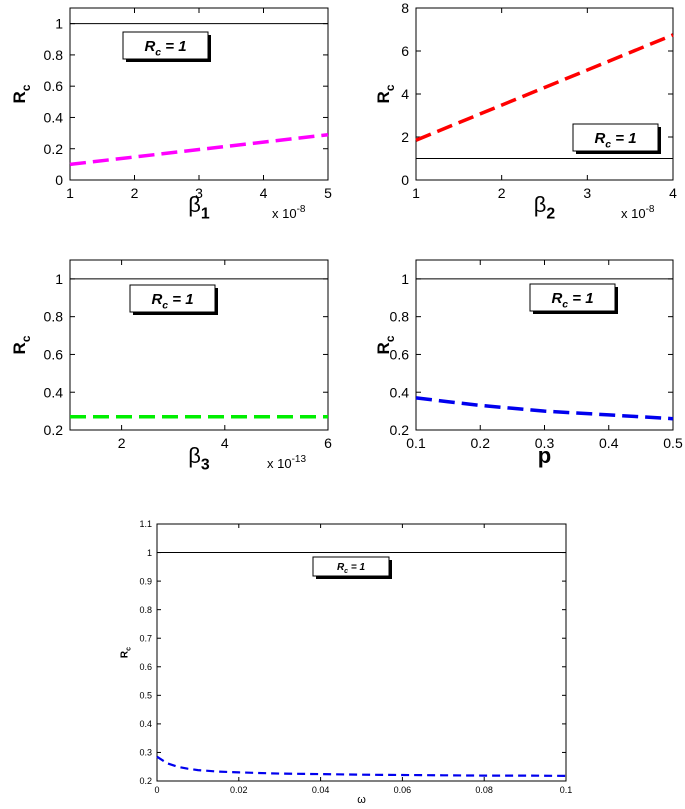 This screenshot has height=809, width=685. I want to click on y-tick-label: 2, so click(405, 137).